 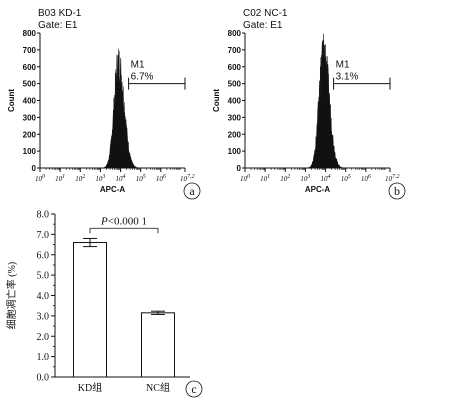 What do you see at coordinates (43, 296) in the screenshot?
I see `y-tick-label: 4.0` at bounding box center [43, 296].